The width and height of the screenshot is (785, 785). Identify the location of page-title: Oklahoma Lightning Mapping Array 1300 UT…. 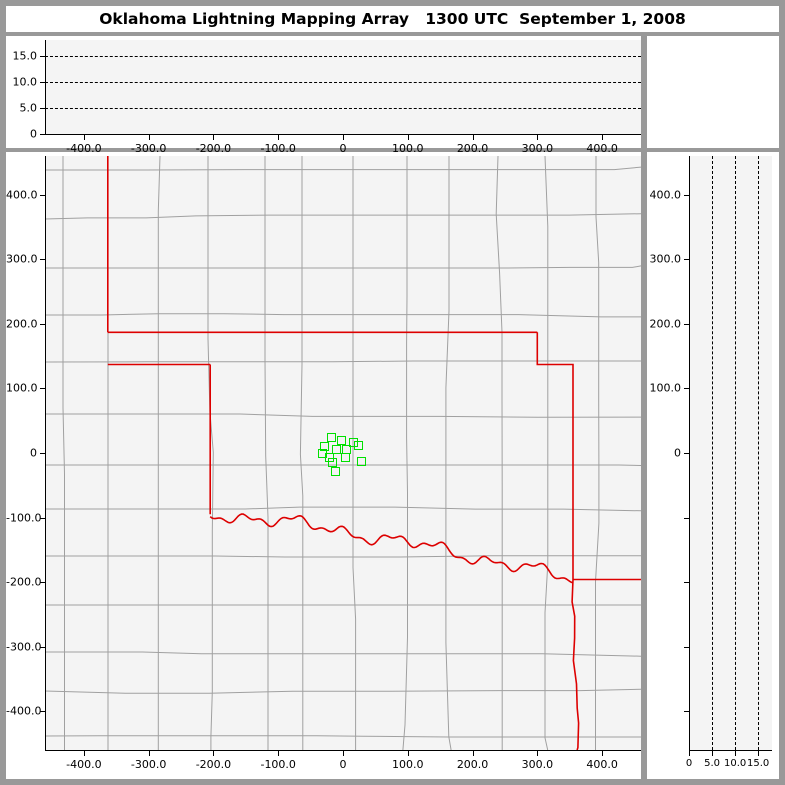
(392, 19).